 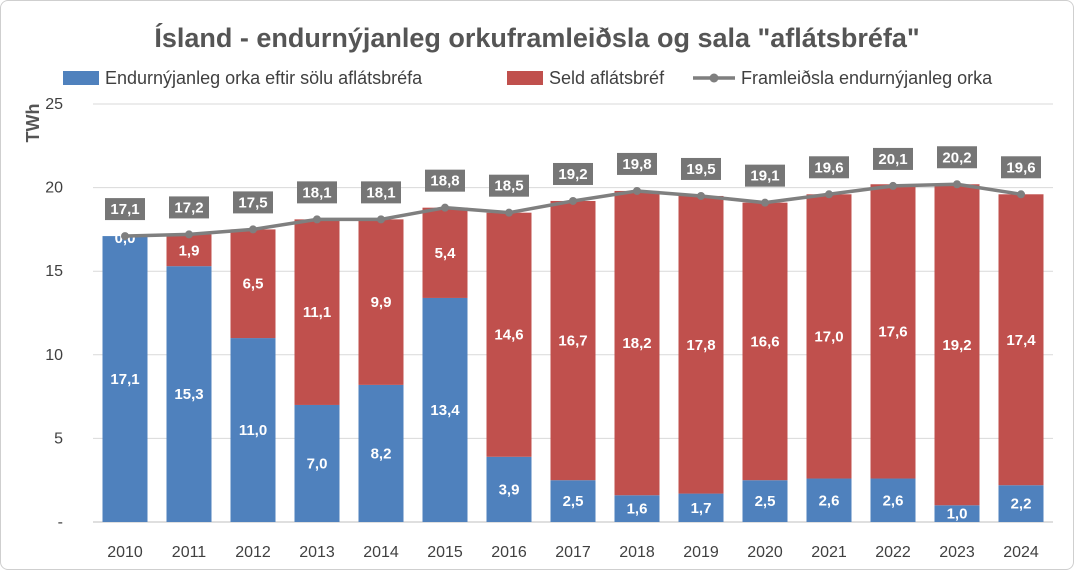 I want to click on total-data-label: 18,1, so click(x=316, y=192).